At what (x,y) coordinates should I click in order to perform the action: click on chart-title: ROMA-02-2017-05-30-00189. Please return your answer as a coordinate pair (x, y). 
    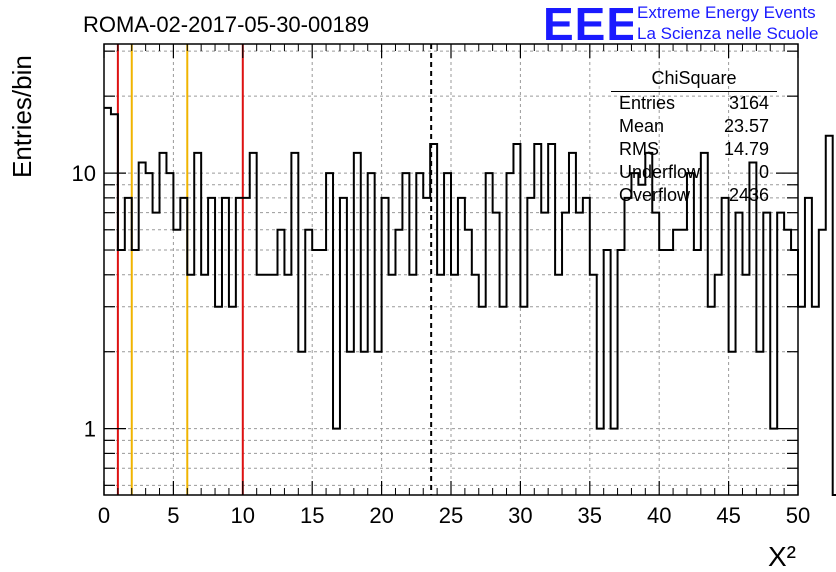
    Looking at the image, I should click on (226, 24).